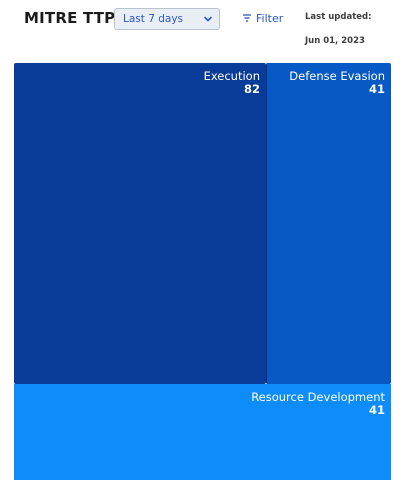 The image size is (404, 486). Describe the element at coordinates (247, 18) in the screenshot. I see `filter-icon` at that location.